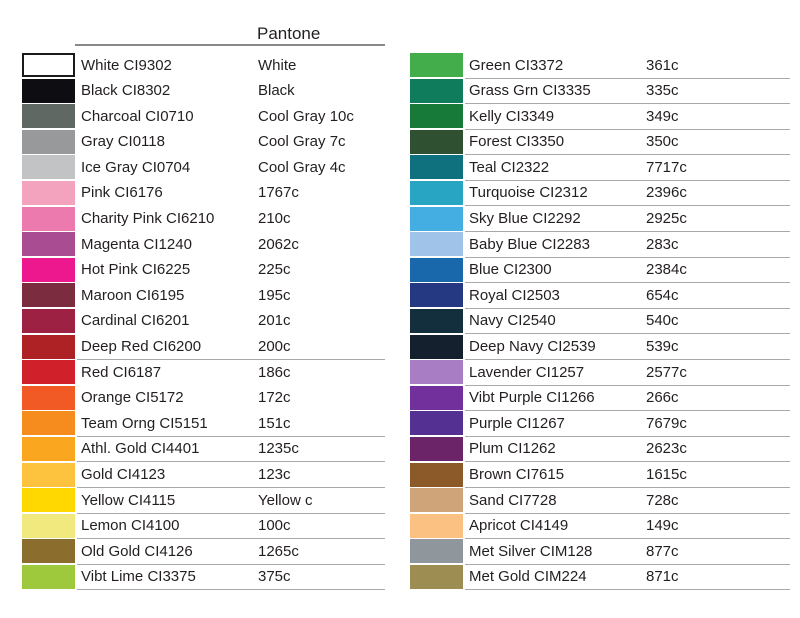 This screenshot has width=800, height=618. What do you see at coordinates (168, 551) in the screenshot?
I see `color-code: CI4126` at bounding box center [168, 551].